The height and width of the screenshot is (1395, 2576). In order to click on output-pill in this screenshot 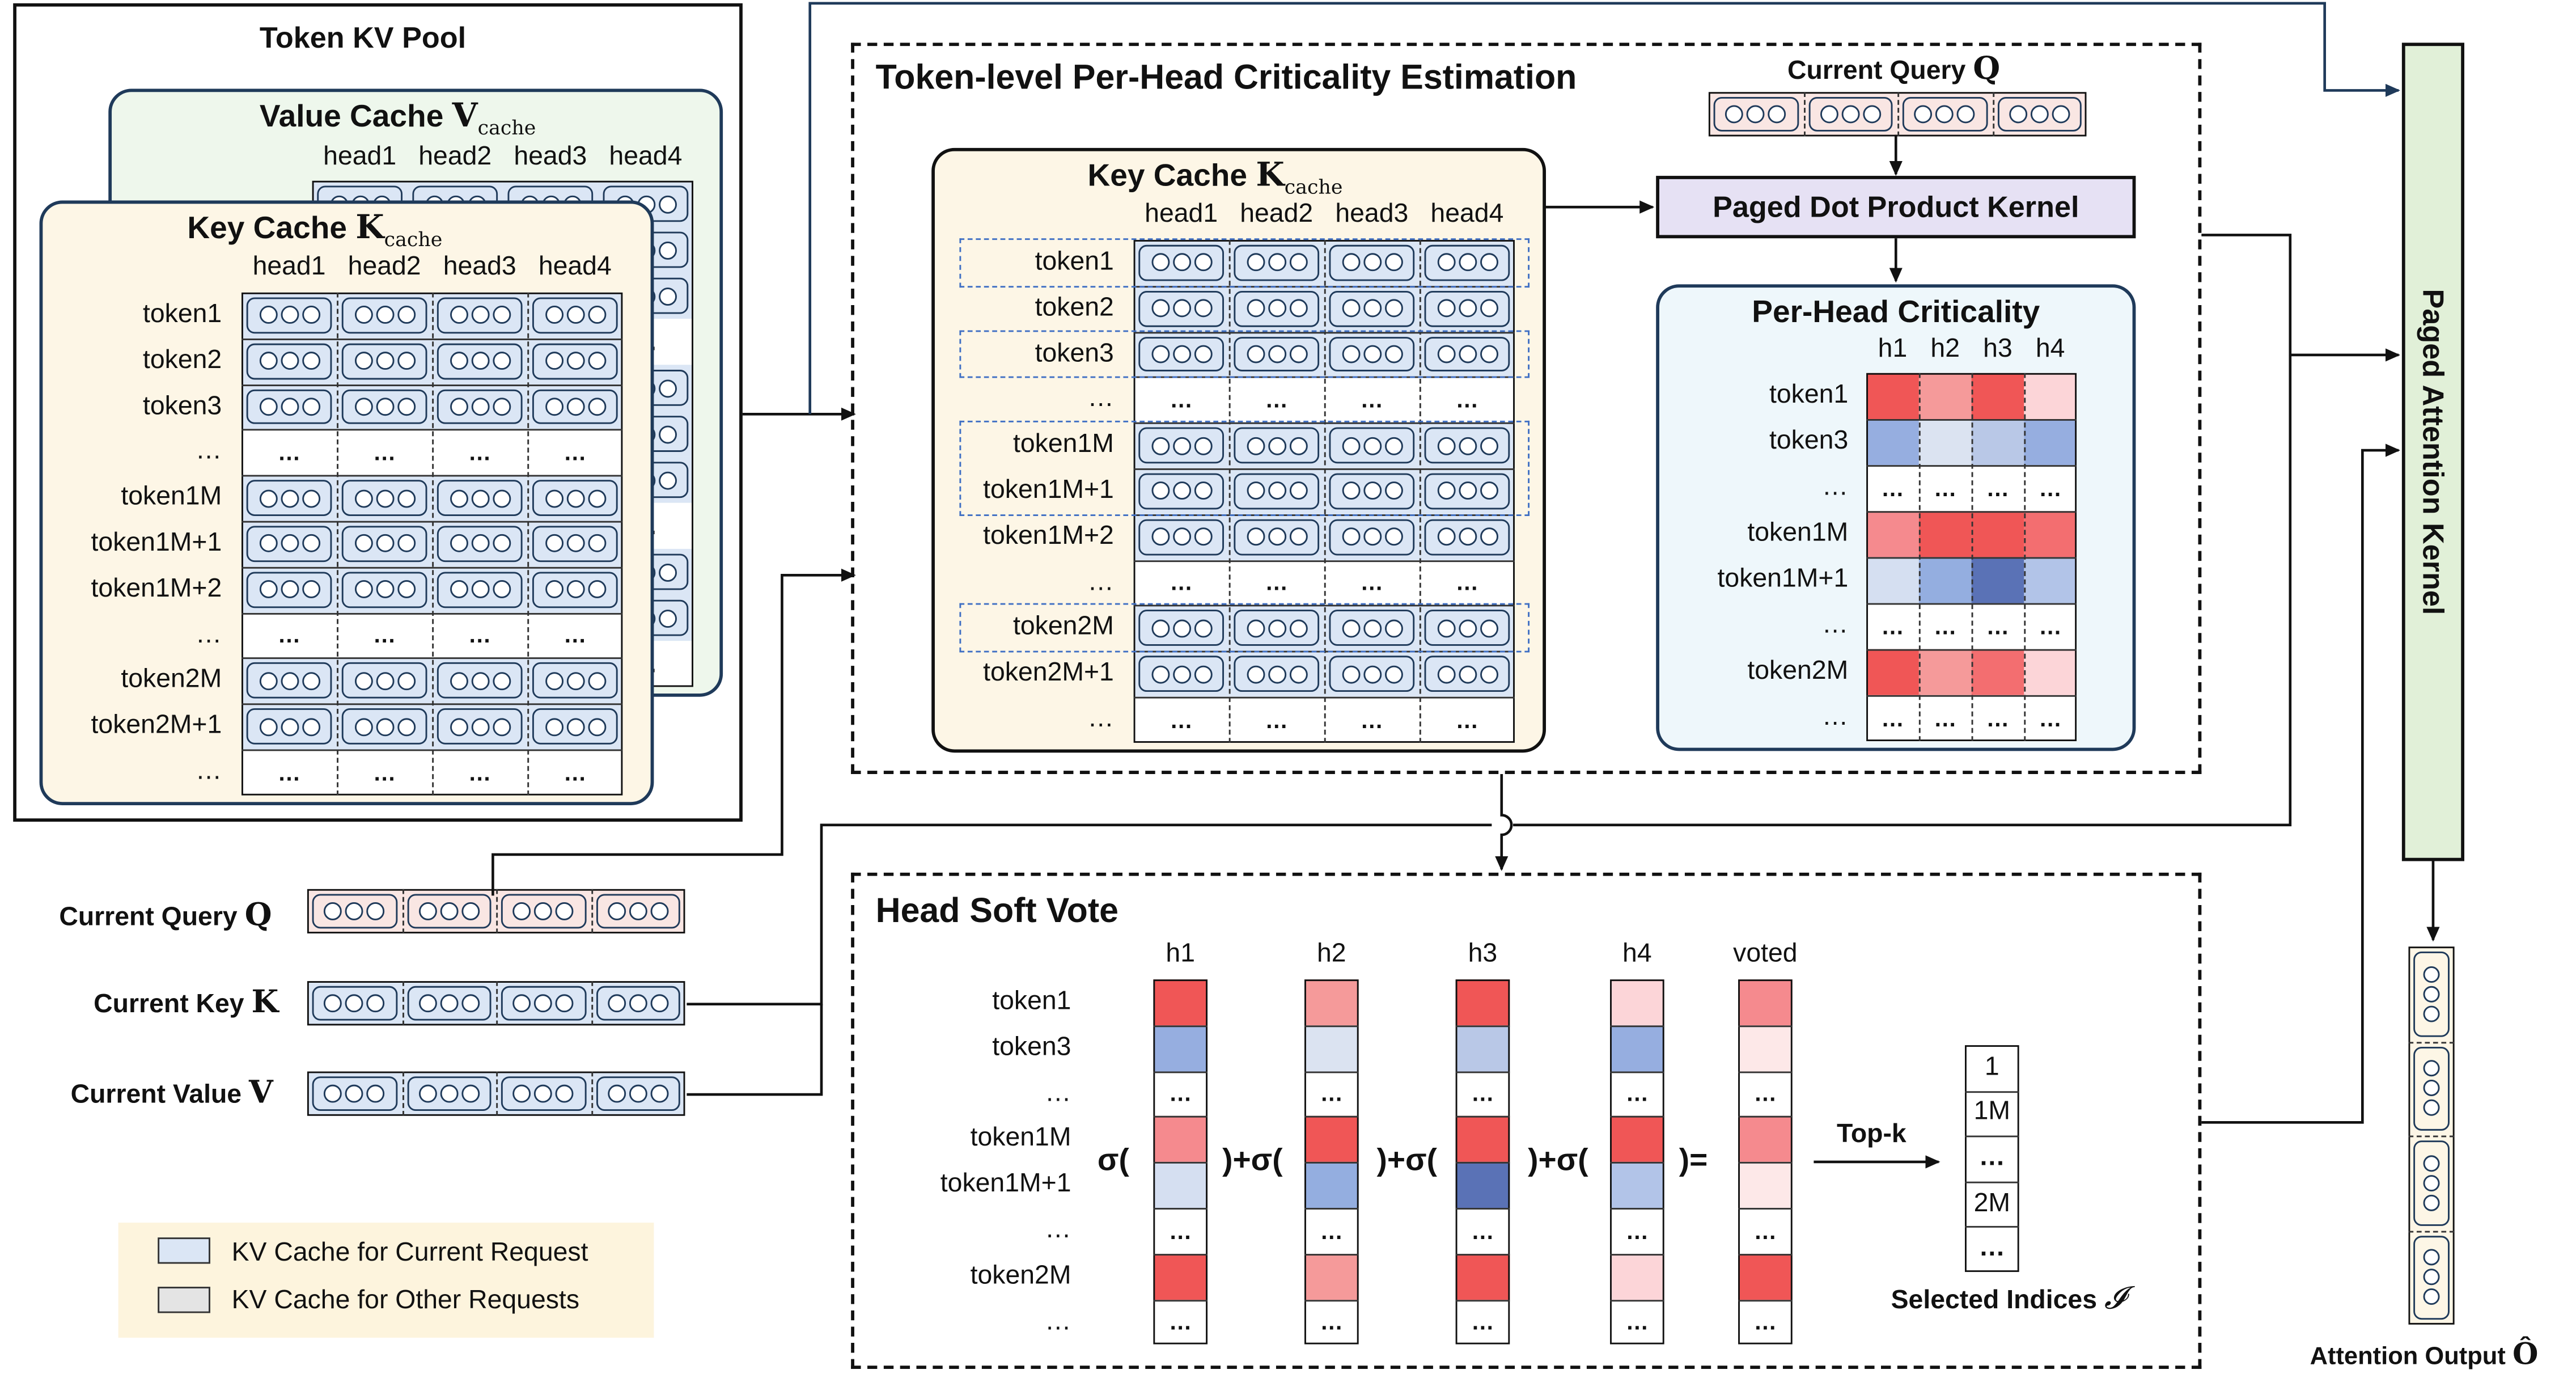, I will do `click(2432, 1277)`.